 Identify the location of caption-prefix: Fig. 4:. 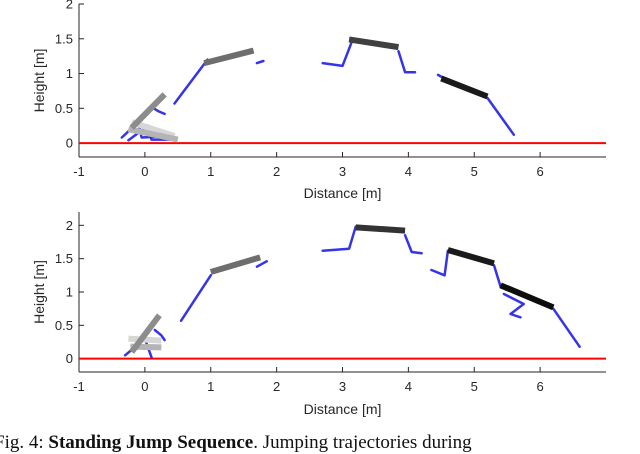
(22, 442).